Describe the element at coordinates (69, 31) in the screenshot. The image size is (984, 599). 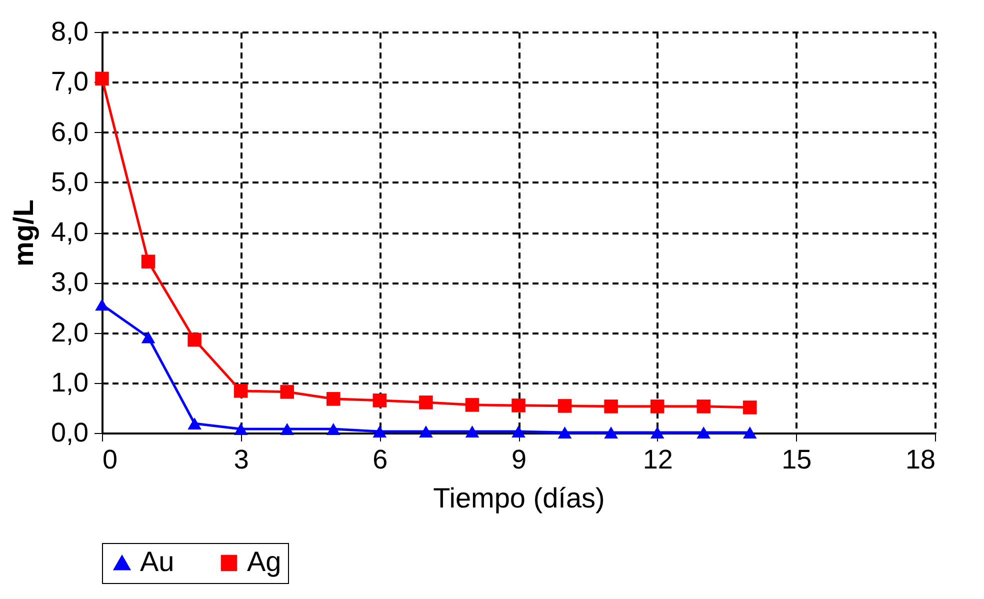
I see `y-tick-label: 8,0` at that location.